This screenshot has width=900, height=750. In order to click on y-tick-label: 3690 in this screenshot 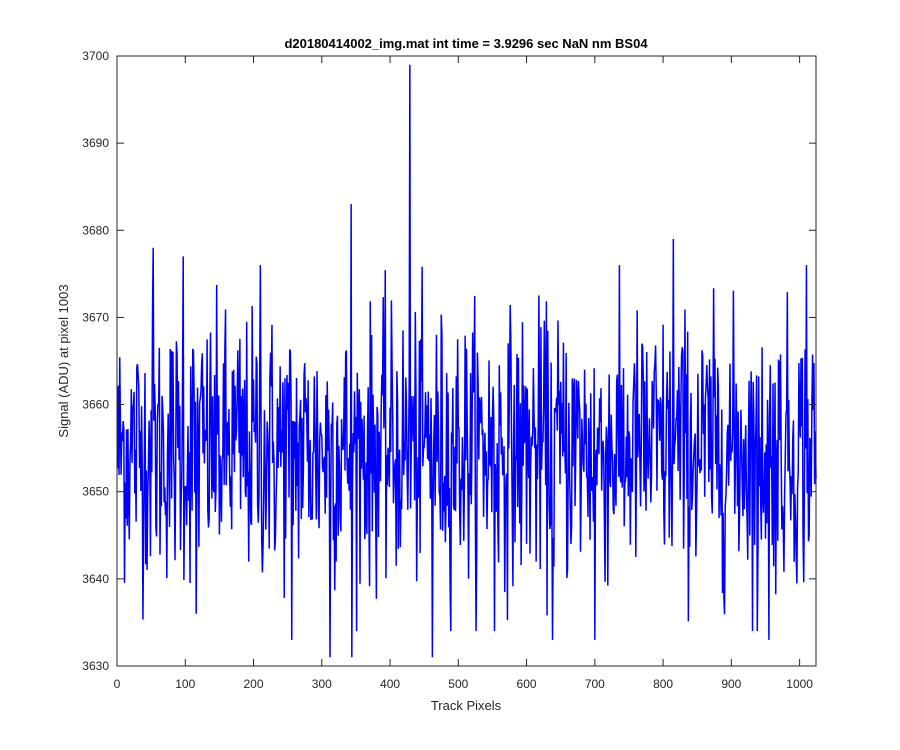, I will do `click(95, 143)`.